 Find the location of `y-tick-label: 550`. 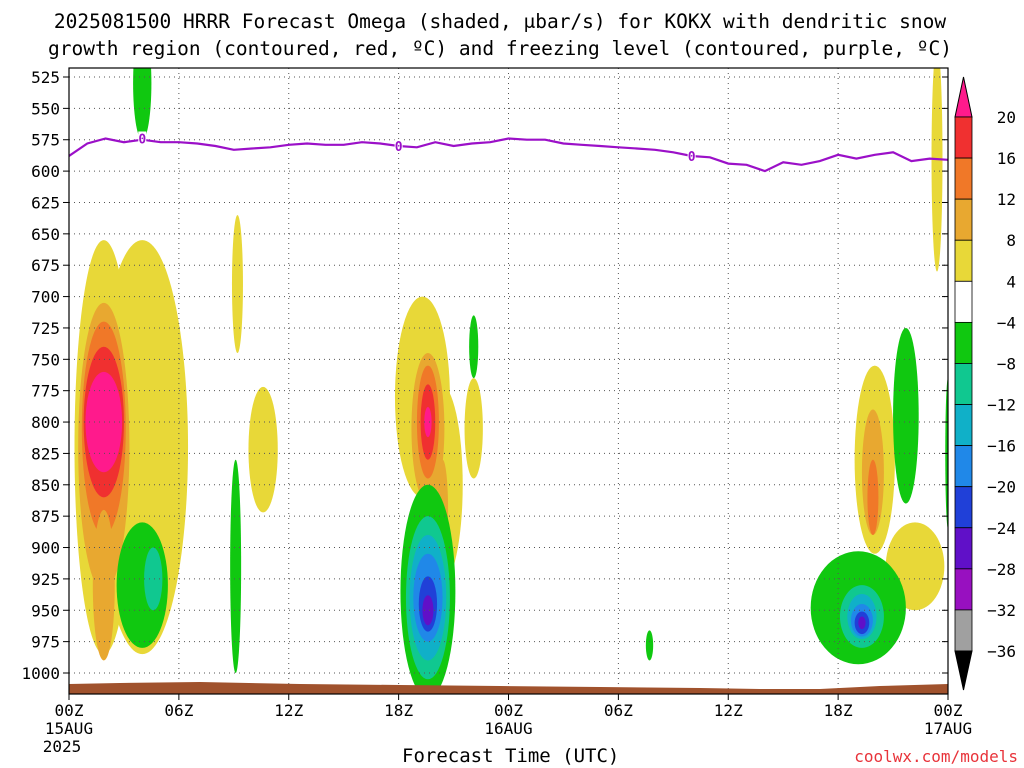

y-tick-label: 550 is located at coordinates (45, 108).